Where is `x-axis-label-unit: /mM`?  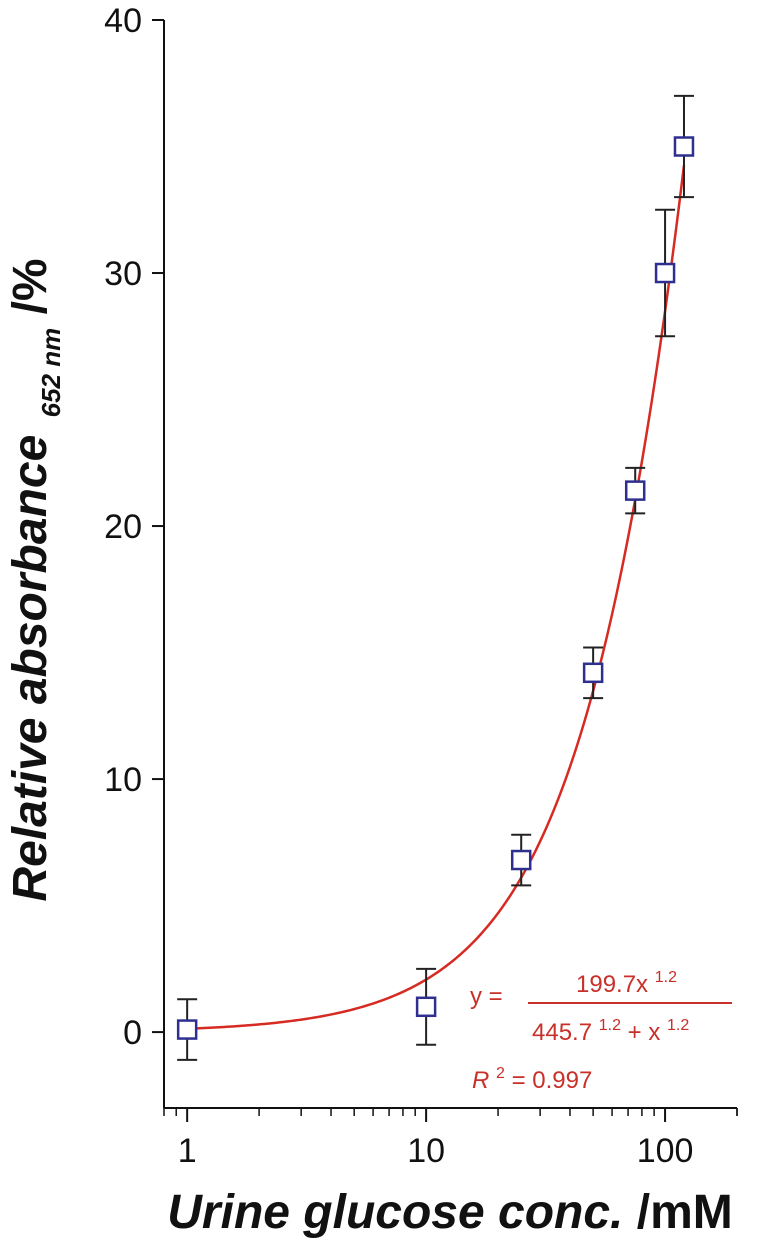
x-axis-label-unit: /mM is located at coordinates (685, 1212).